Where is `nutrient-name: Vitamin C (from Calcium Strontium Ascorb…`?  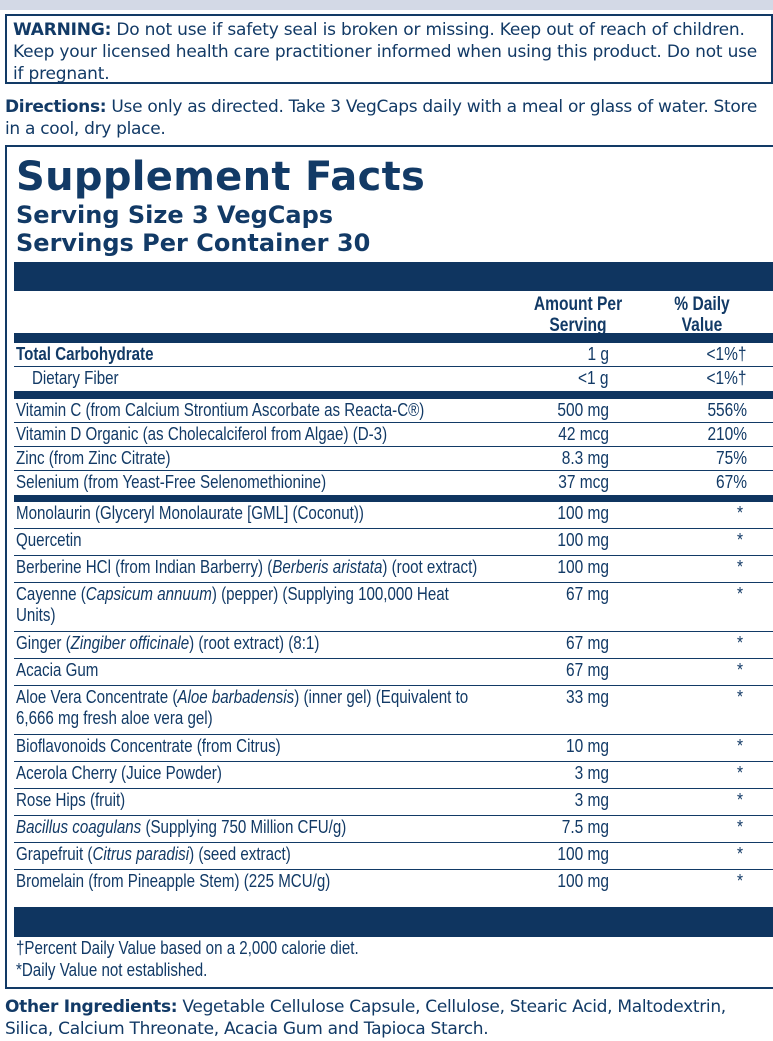
nutrient-name: Vitamin C (from Calcium Strontium Ascorb… is located at coordinates (251, 410).